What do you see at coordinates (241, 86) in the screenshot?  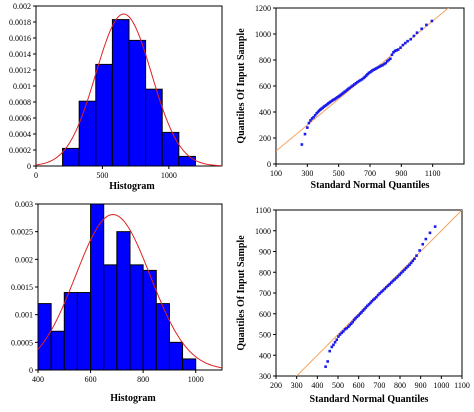 I see `y-axis-label: Quantiles Of Input Sample` at bounding box center [241, 86].